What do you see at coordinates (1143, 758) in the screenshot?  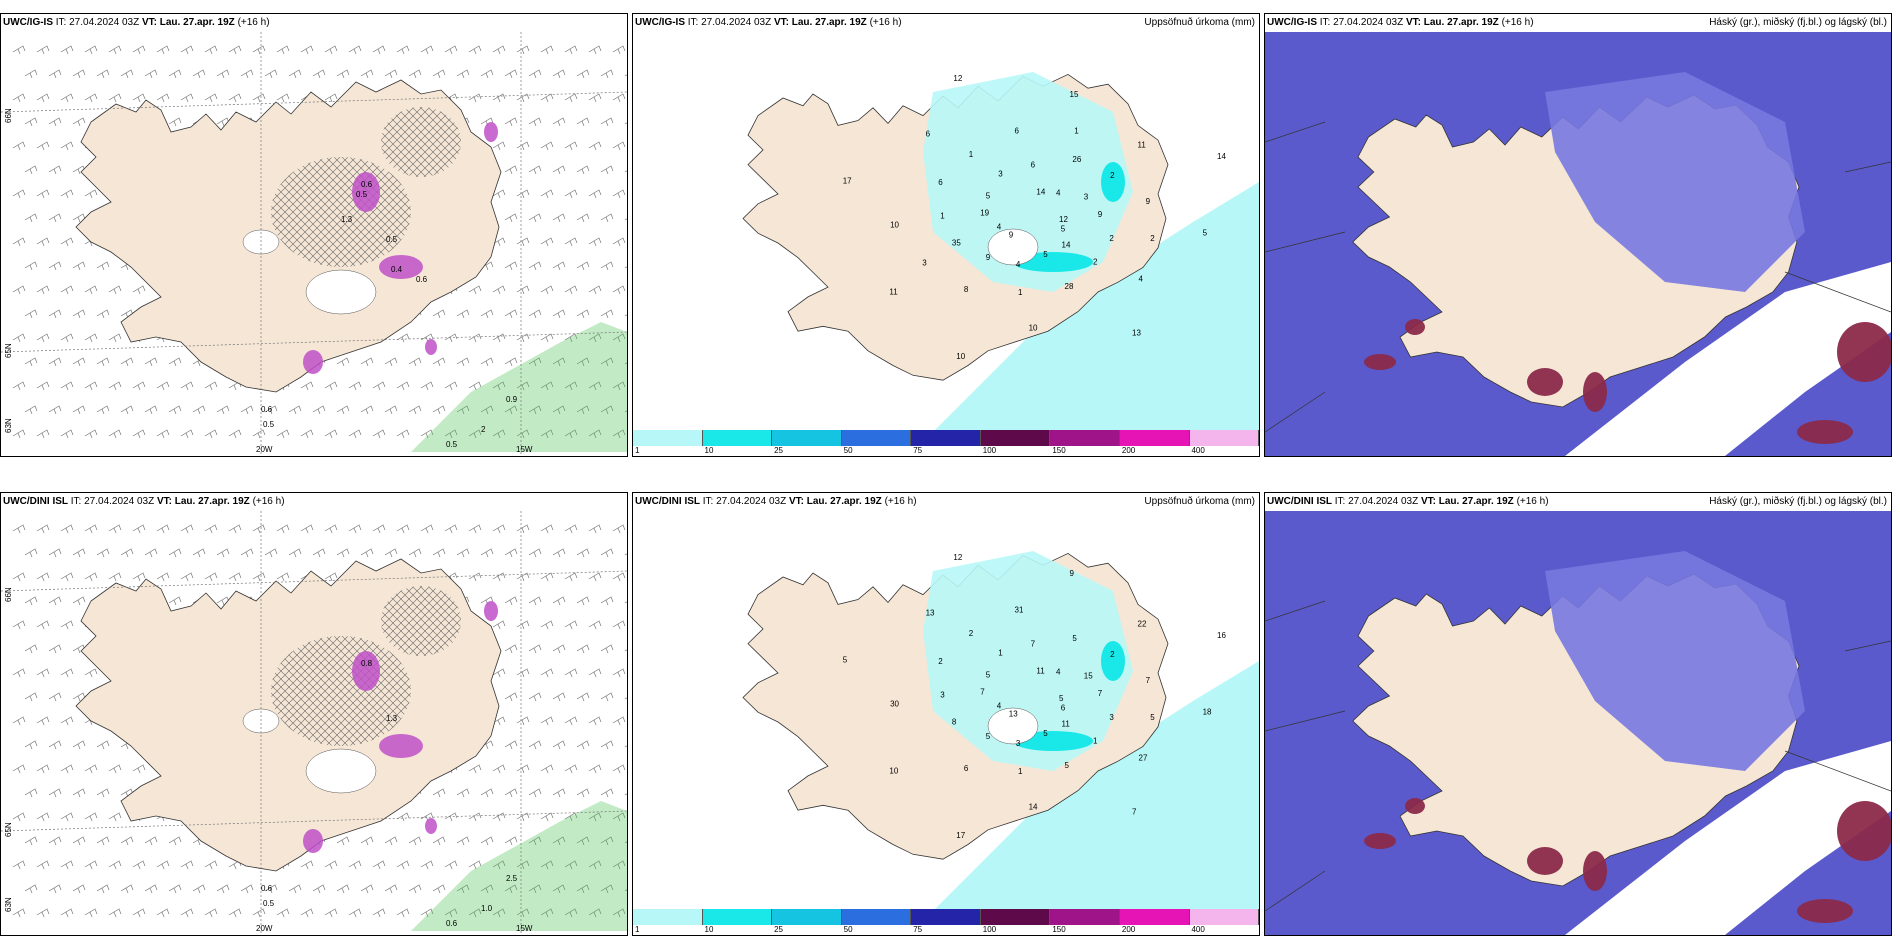 I see `precip-value: 27` at bounding box center [1143, 758].